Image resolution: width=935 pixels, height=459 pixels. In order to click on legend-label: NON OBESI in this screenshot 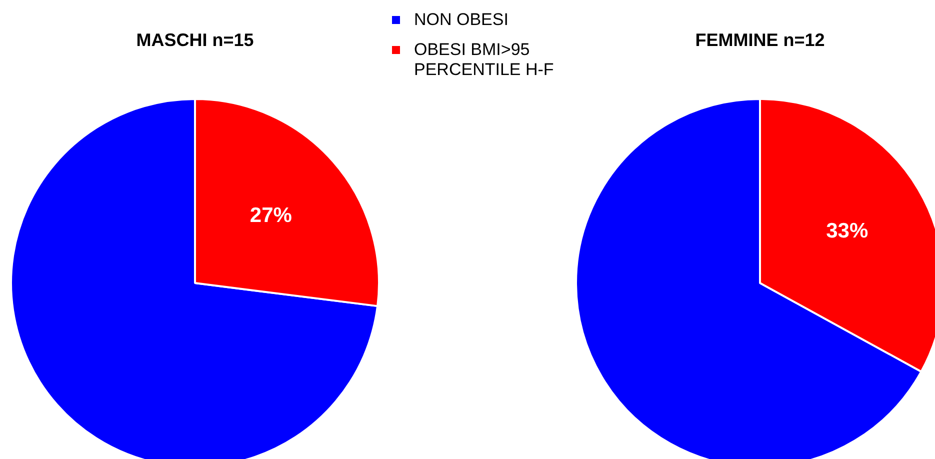, I will do `click(461, 20)`.